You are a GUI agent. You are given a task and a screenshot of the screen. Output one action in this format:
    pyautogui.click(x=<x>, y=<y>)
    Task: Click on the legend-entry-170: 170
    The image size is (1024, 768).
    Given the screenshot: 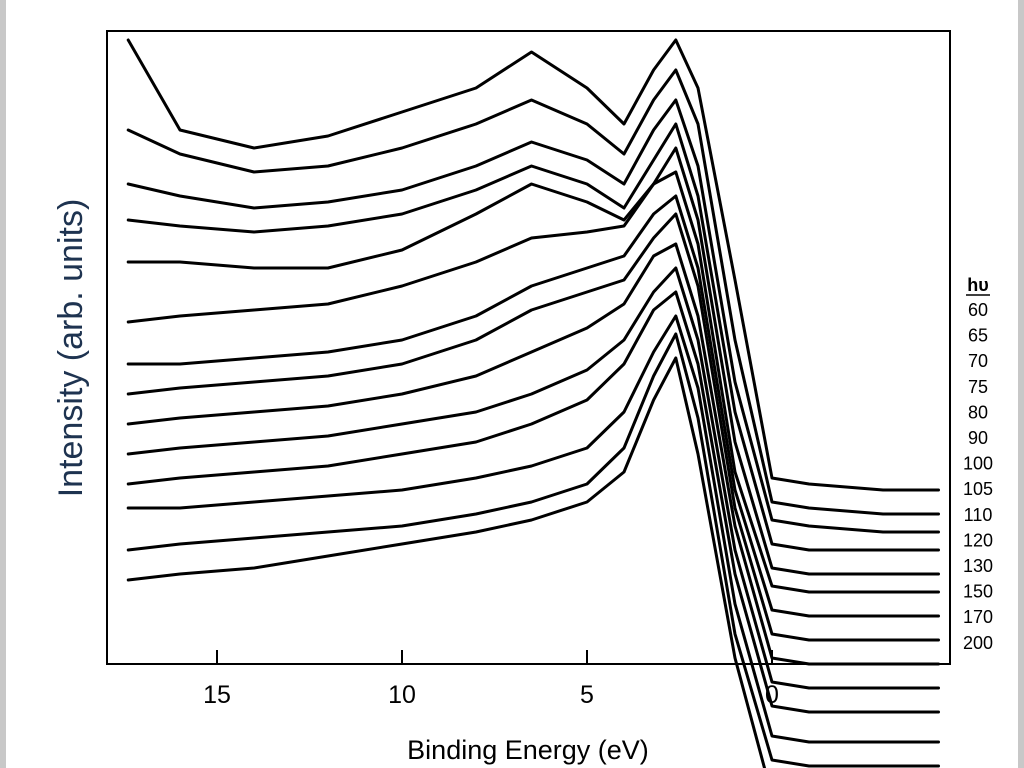 What is the action you would take?
    pyautogui.click(x=978, y=617)
    